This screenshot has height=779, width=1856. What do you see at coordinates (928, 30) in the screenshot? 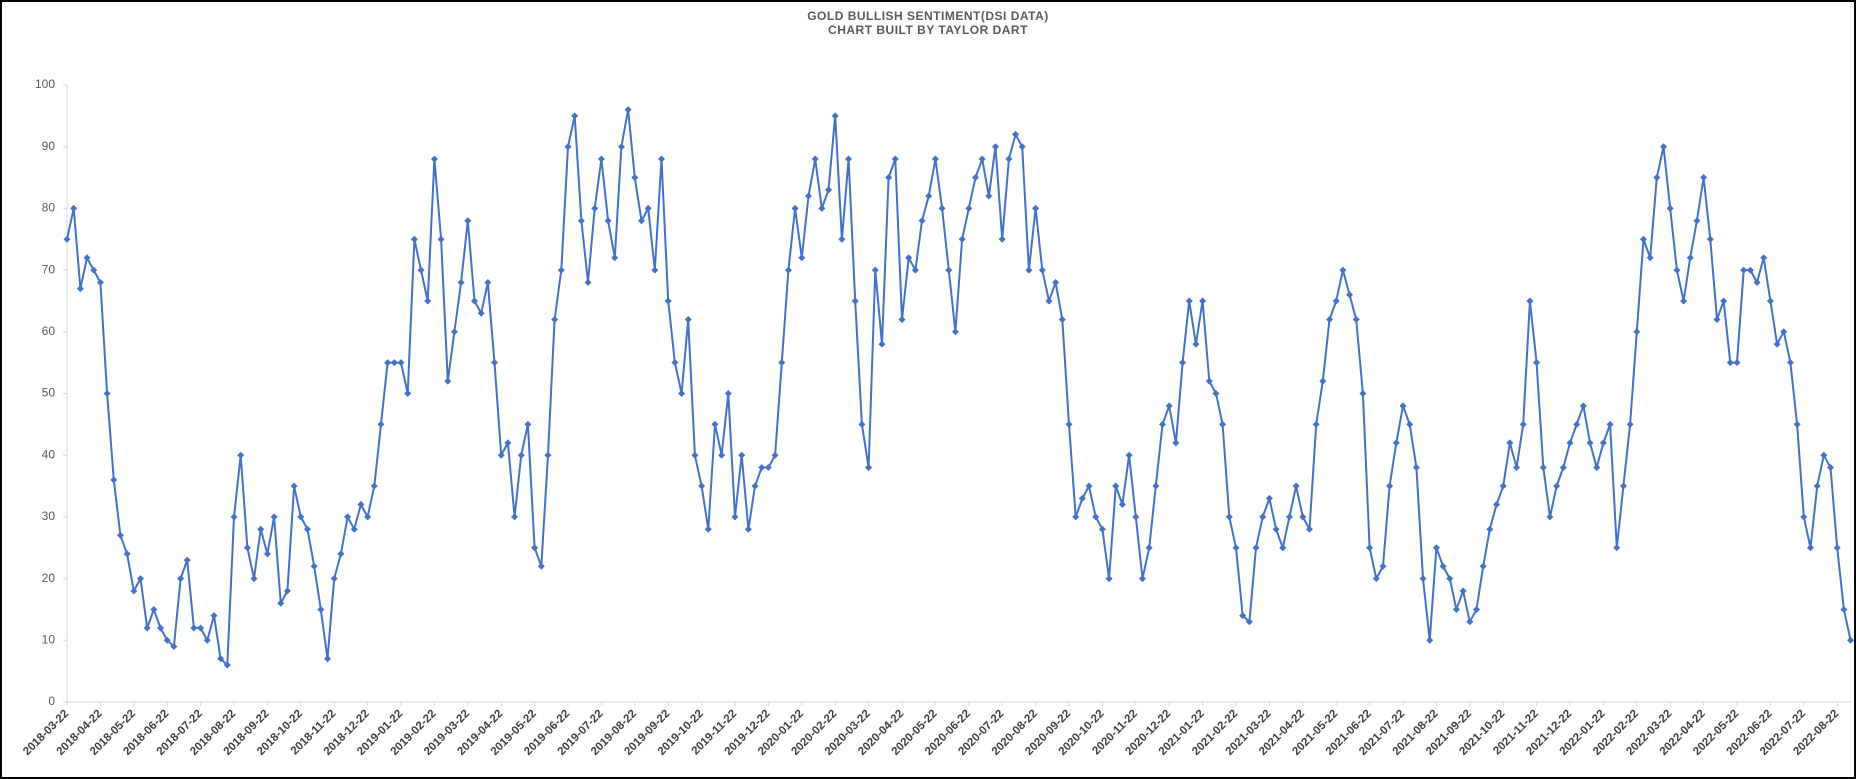
I see `chart-subtitle: CHART BUILT BY TAYLOR DART` at bounding box center [928, 30].